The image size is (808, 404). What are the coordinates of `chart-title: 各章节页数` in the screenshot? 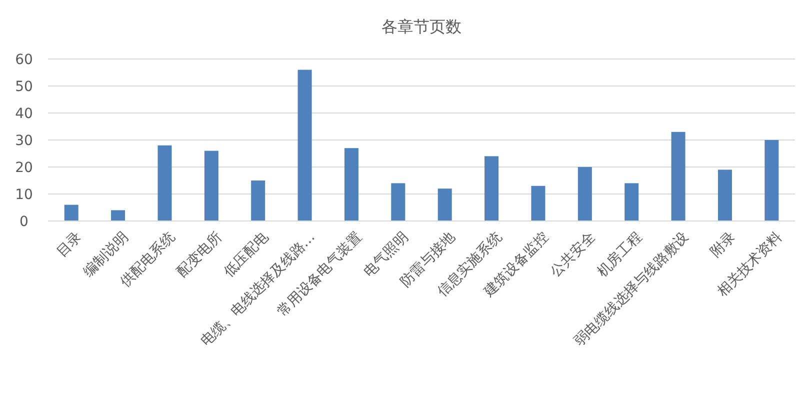 It's located at (422, 26).